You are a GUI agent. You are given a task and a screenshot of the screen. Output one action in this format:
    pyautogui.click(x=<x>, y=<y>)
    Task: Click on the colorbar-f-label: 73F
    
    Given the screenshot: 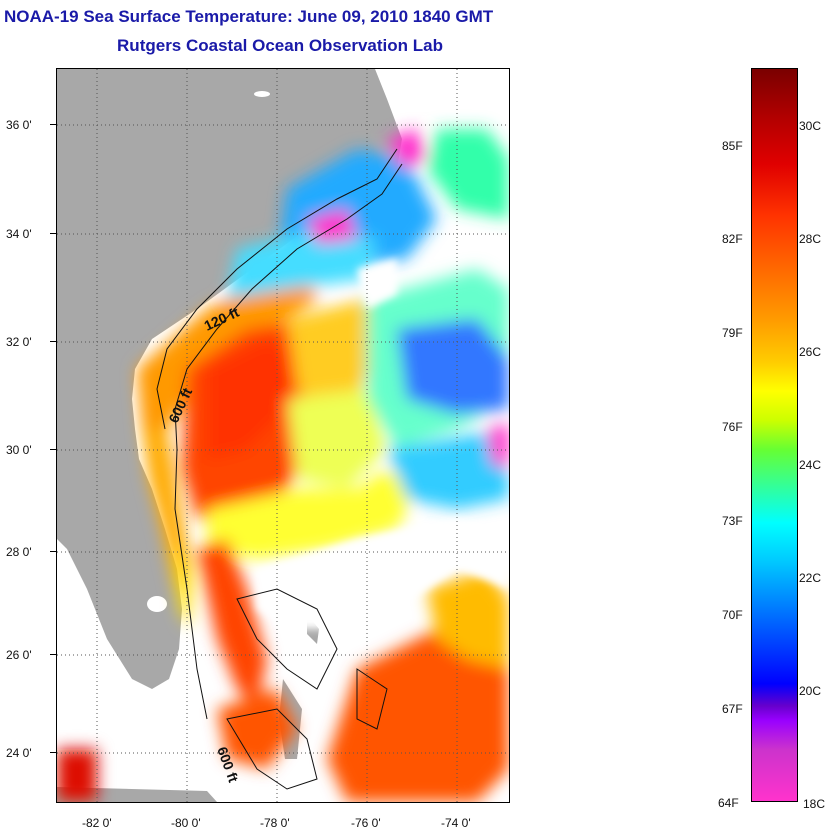 What is the action you would take?
    pyautogui.click(x=732, y=521)
    